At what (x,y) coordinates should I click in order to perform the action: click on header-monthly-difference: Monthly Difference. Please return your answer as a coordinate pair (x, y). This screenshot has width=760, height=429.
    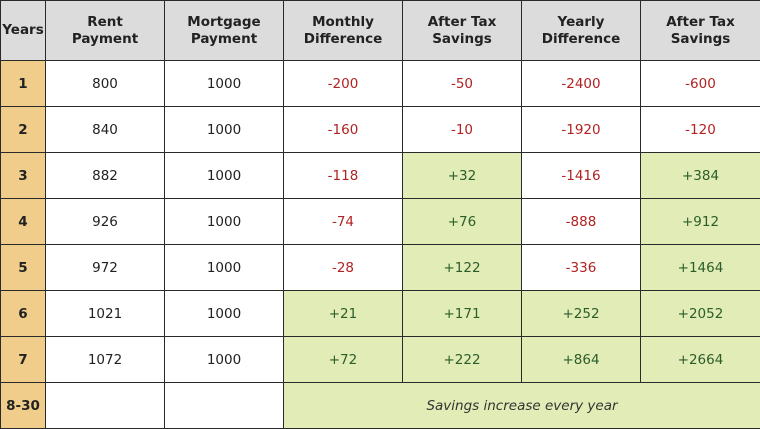
    Looking at the image, I should click on (343, 31).